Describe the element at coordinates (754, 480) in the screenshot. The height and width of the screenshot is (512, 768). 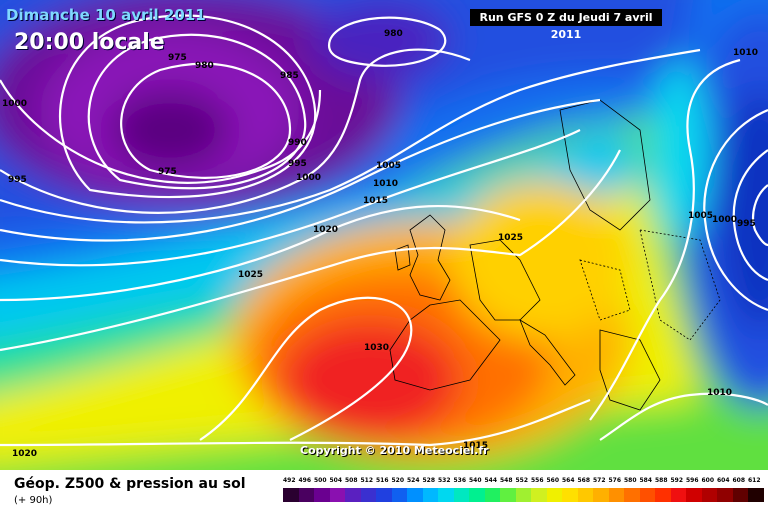
I see `legend-tick-label: 612` at that location.